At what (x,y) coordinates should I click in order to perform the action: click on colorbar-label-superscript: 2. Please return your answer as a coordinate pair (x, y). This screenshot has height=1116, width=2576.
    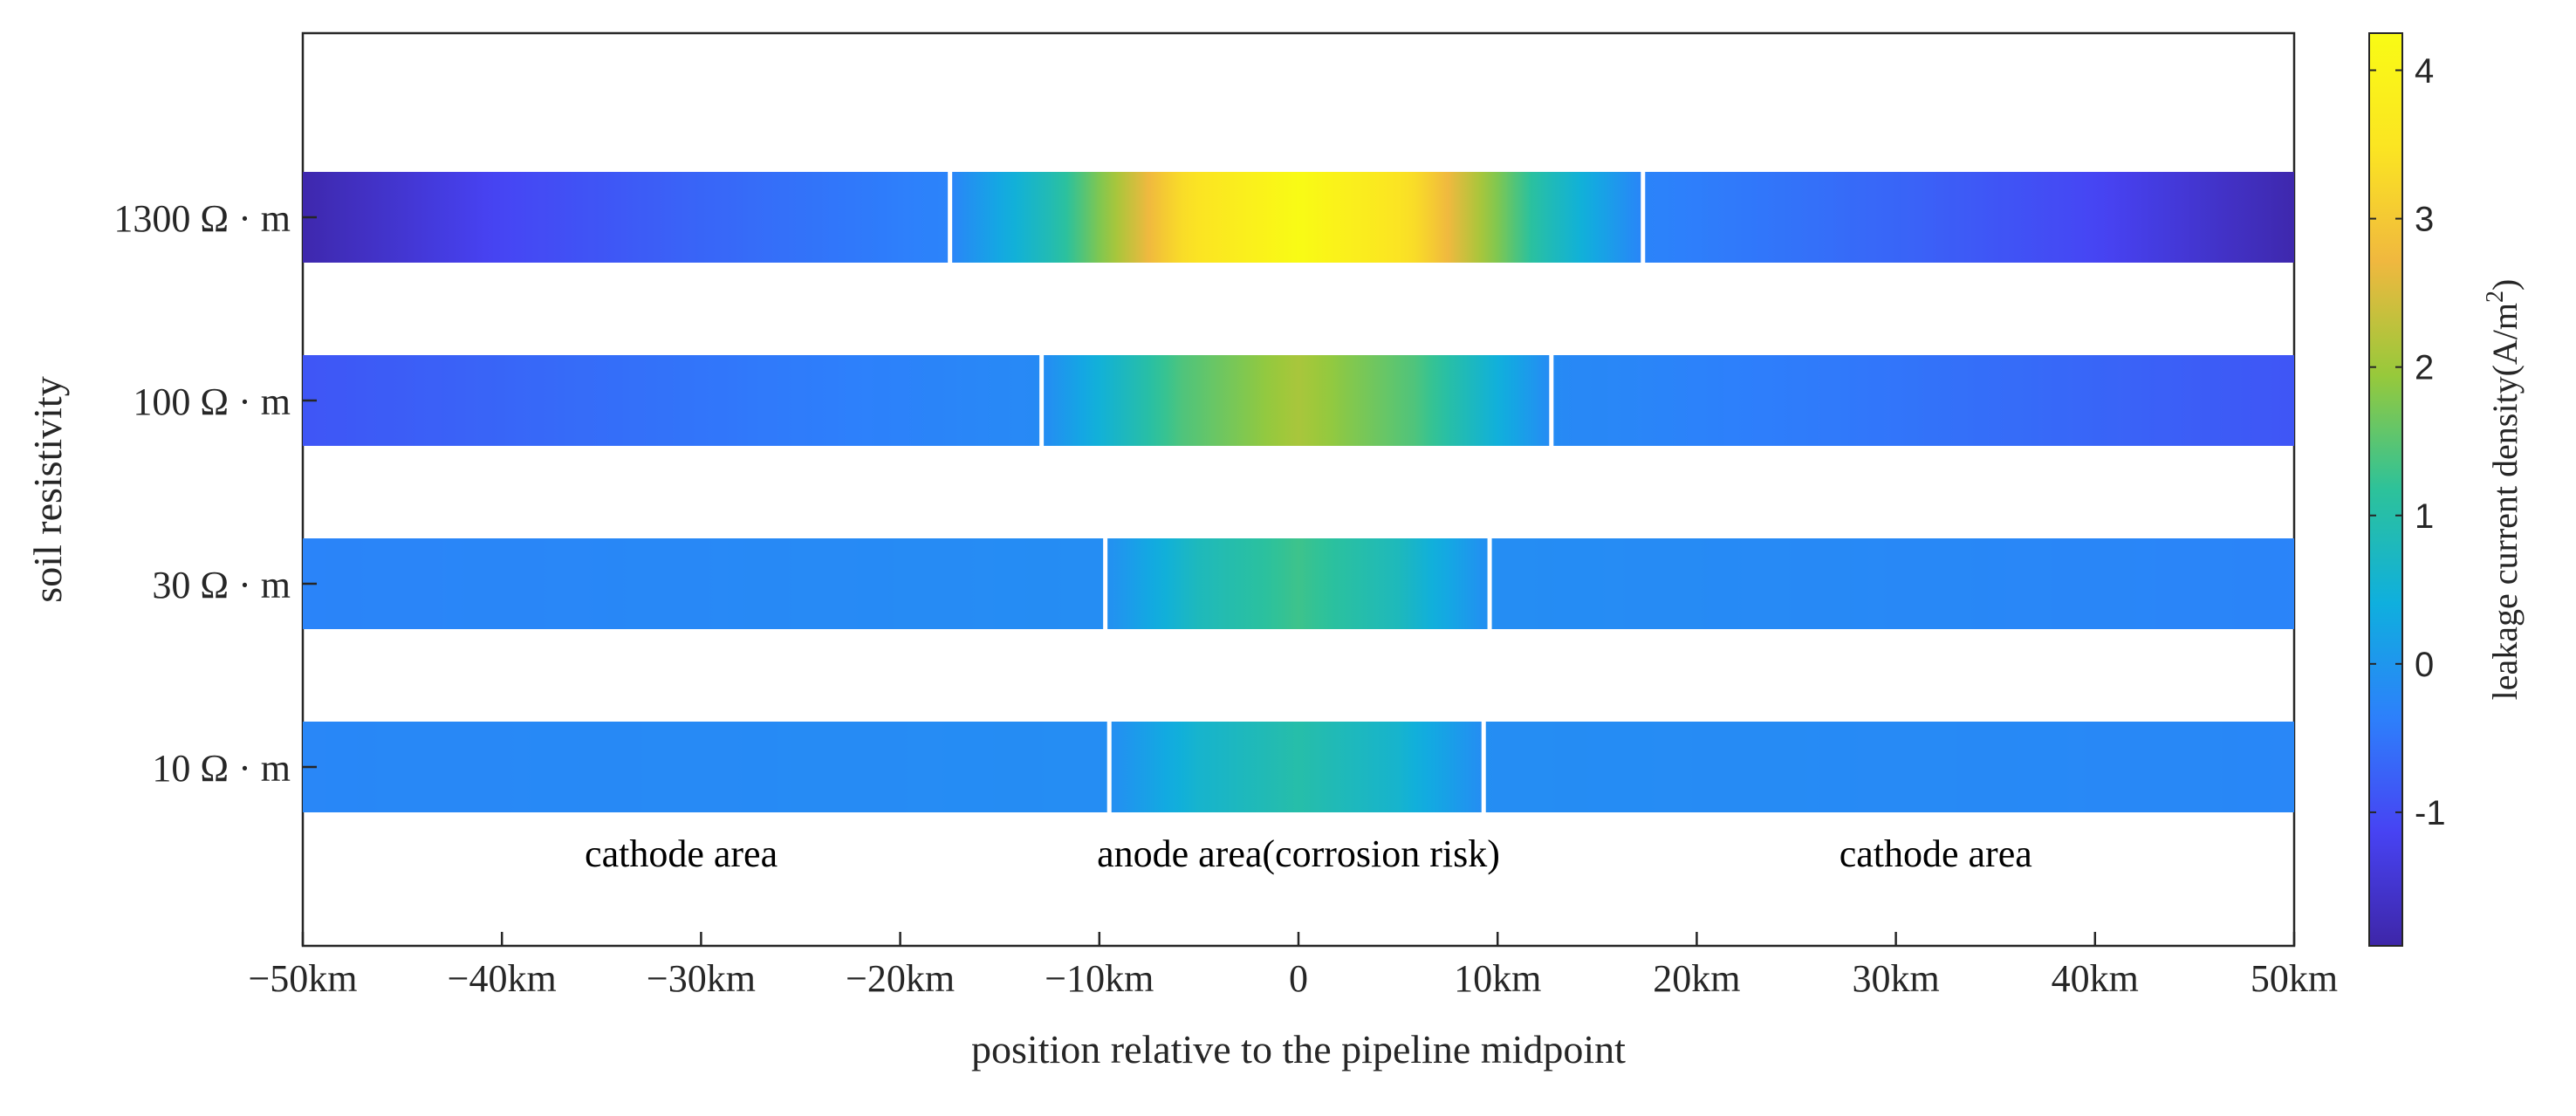
    Looking at the image, I should click on (2496, 297).